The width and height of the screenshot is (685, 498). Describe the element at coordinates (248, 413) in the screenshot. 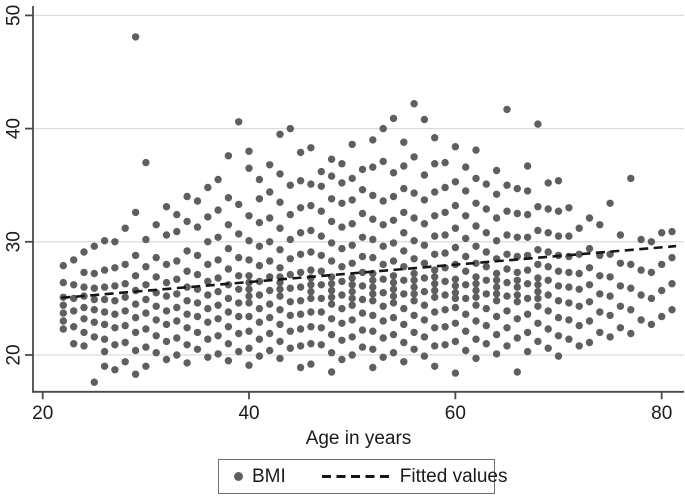

I see `x-tick-label: 40` at that location.